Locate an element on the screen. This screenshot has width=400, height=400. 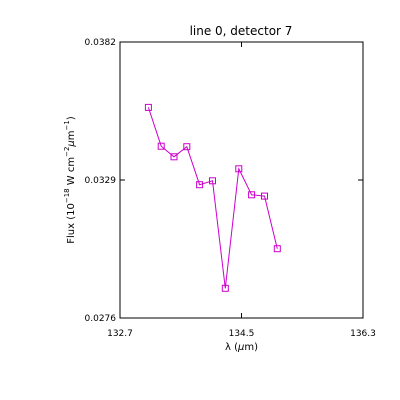
x-axis-label: λ (μm) is located at coordinates (241, 347).